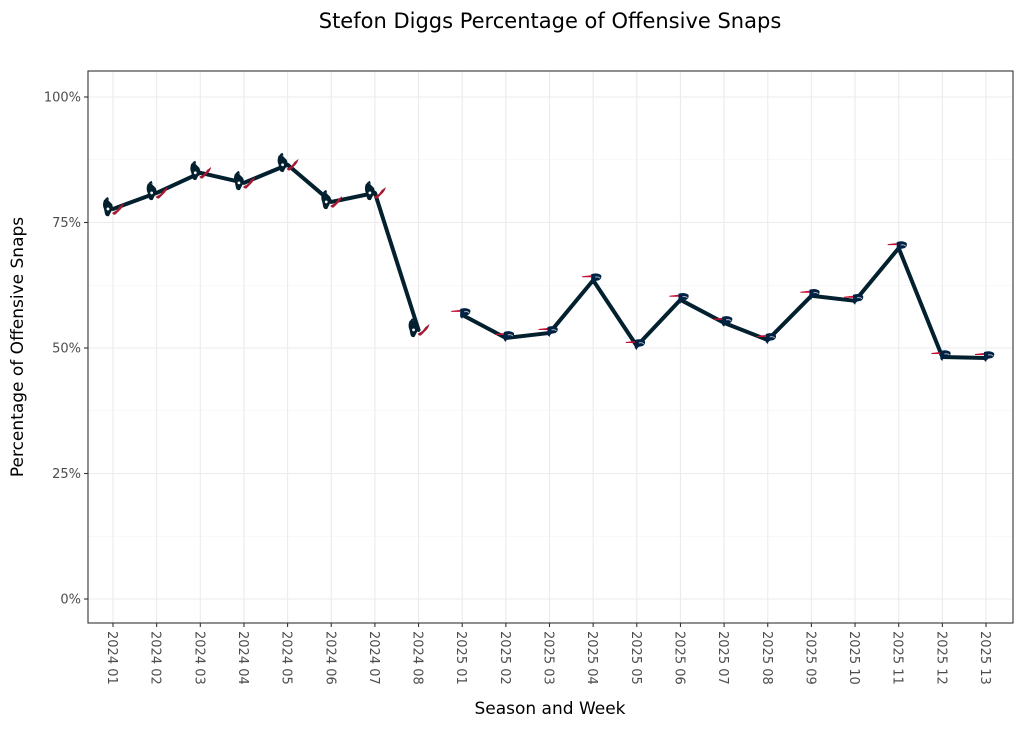 The width and height of the screenshot is (1024, 731). What do you see at coordinates (460, 658) in the screenshot?
I see `x-tick-label: 2025 01` at bounding box center [460, 658].